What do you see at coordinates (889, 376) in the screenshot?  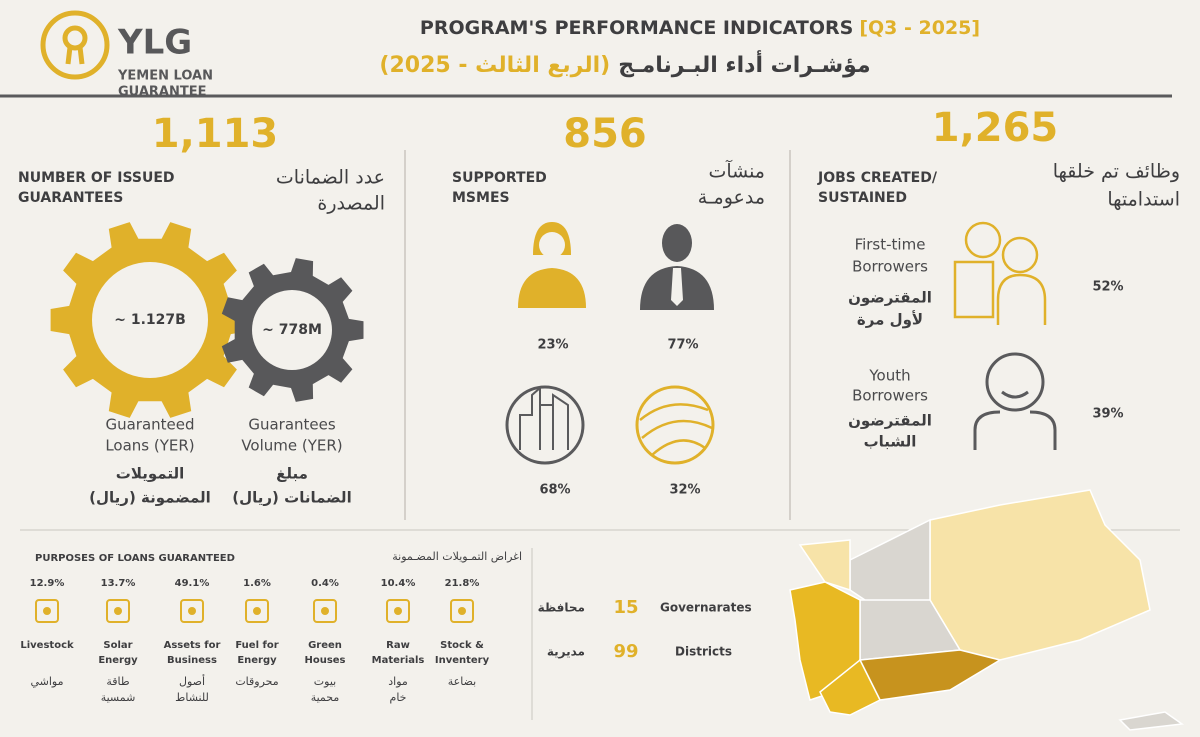 I see `group-label-en: Youth` at bounding box center [889, 376].